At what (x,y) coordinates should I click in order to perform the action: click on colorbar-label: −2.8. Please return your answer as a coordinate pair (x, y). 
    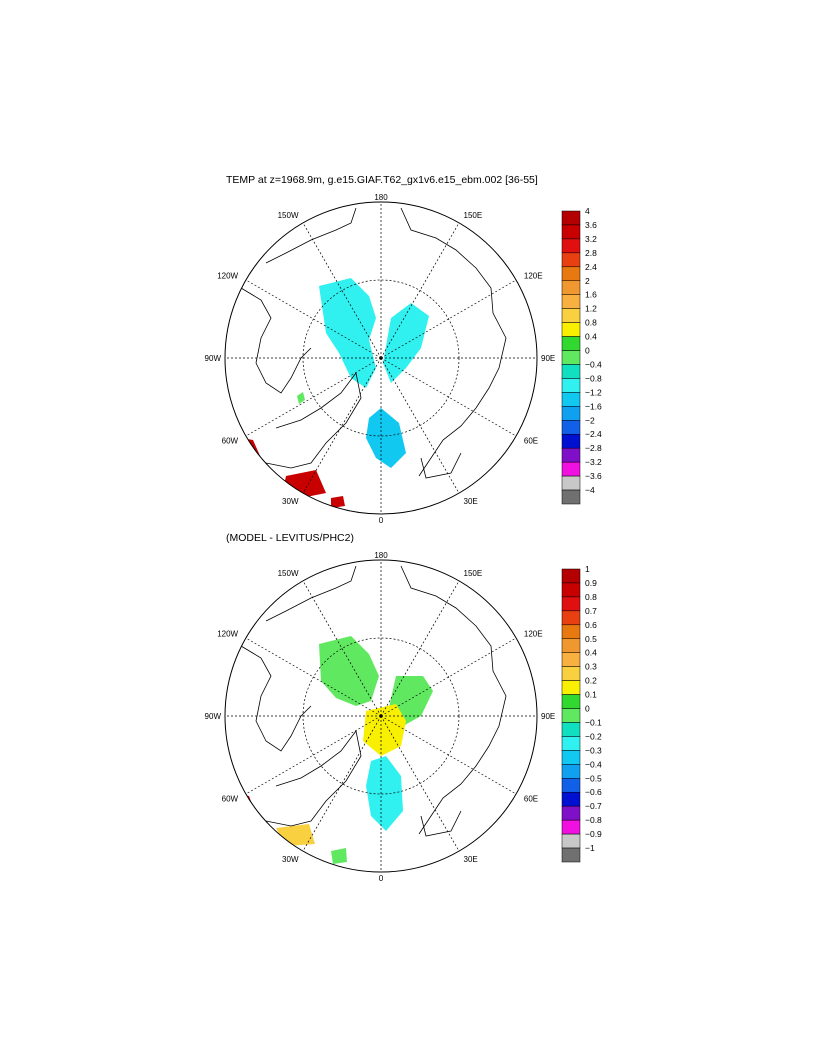
    Looking at the image, I should click on (593, 448).